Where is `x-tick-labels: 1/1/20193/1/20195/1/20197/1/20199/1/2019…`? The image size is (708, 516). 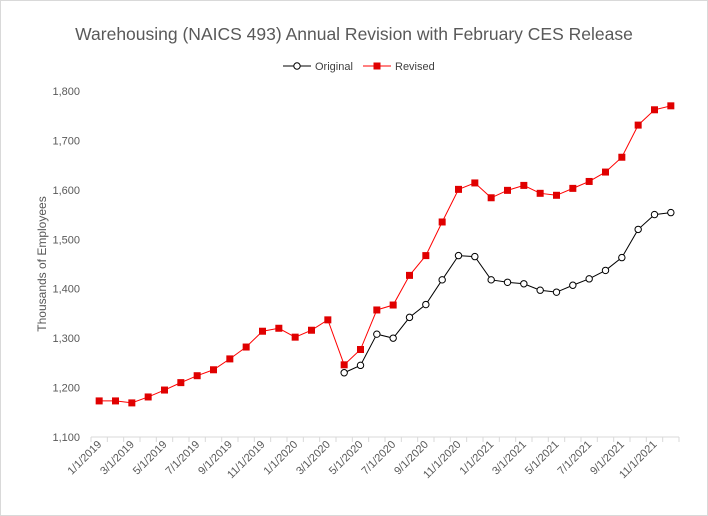
x-tick-labels: 1/1/20193/1/20195/1/20197/1/20199/1/2019… is located at coordinates (363, 460).